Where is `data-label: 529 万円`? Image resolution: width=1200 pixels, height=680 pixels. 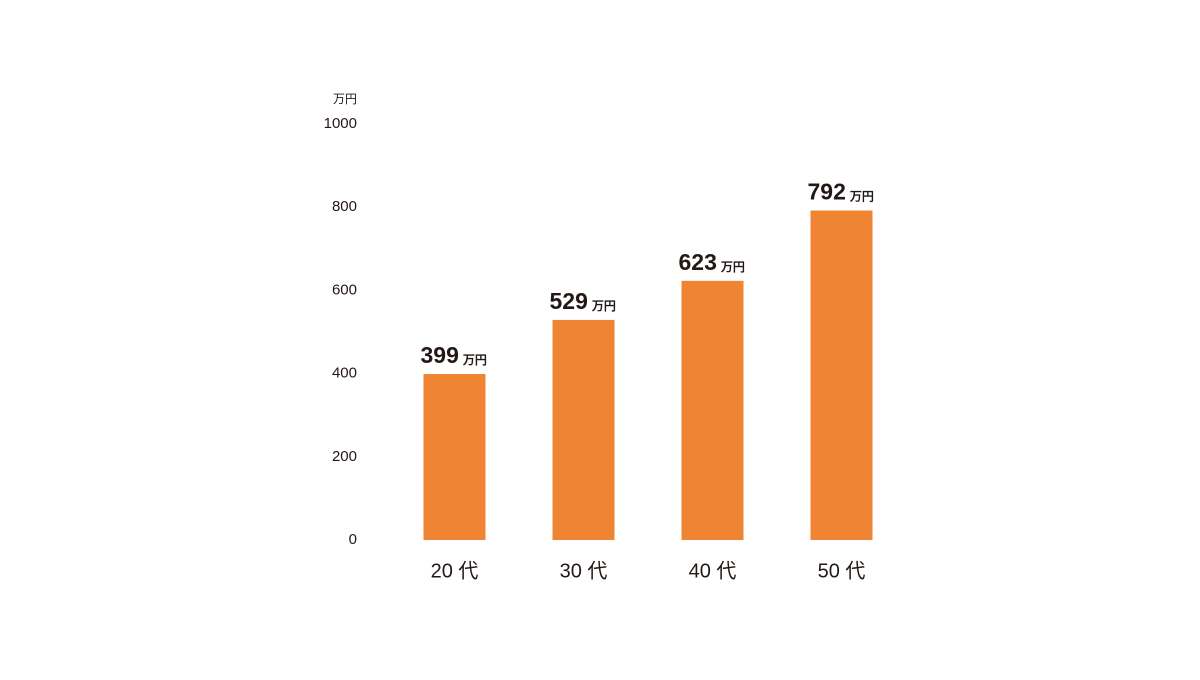 data-label: 529 万円 is located at coordinates (583, 301).